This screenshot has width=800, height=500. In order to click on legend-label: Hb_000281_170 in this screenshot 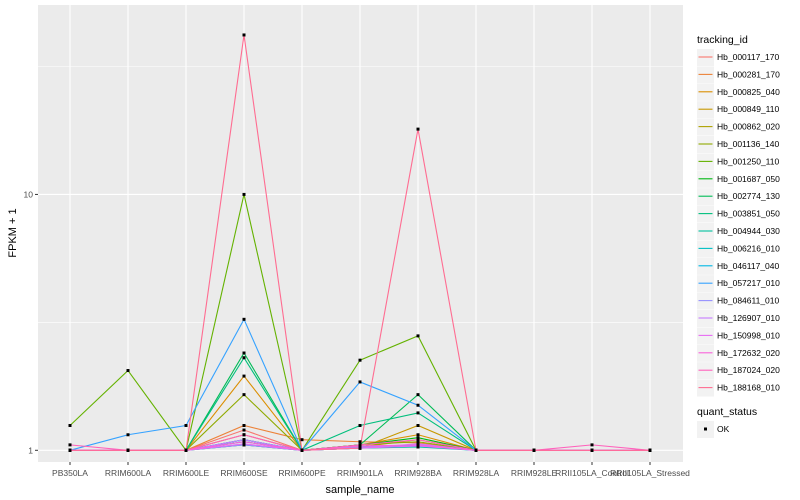, I will do `click(748, 74)`.